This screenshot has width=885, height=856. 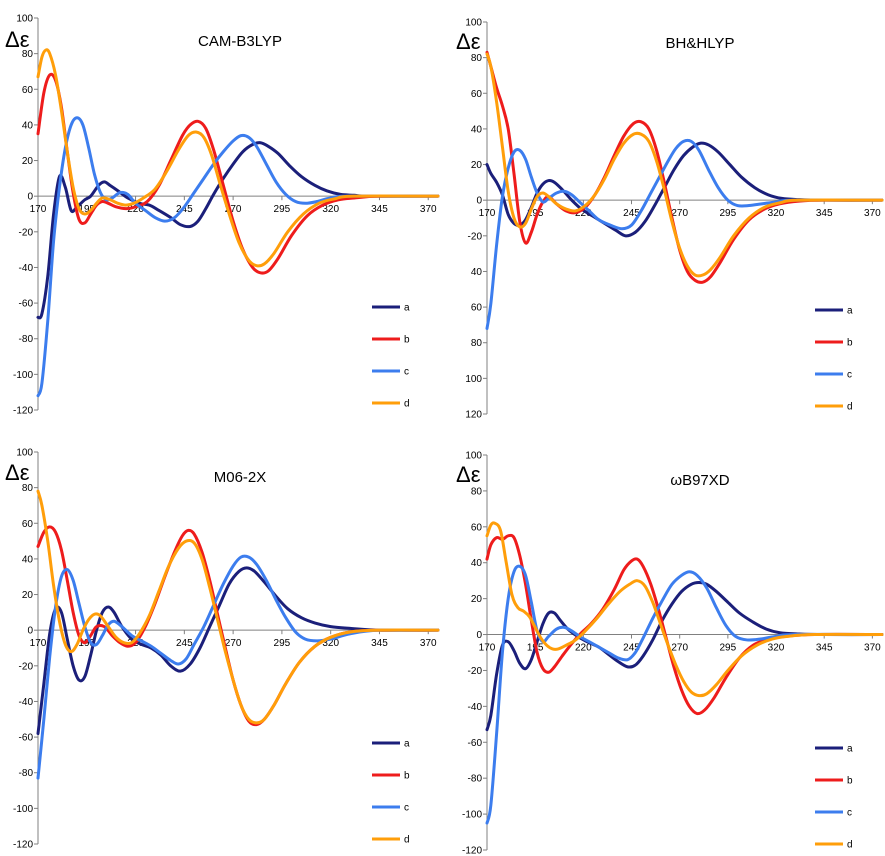 I want to click on x-tick-label: 220, so click(x=583, y=648).